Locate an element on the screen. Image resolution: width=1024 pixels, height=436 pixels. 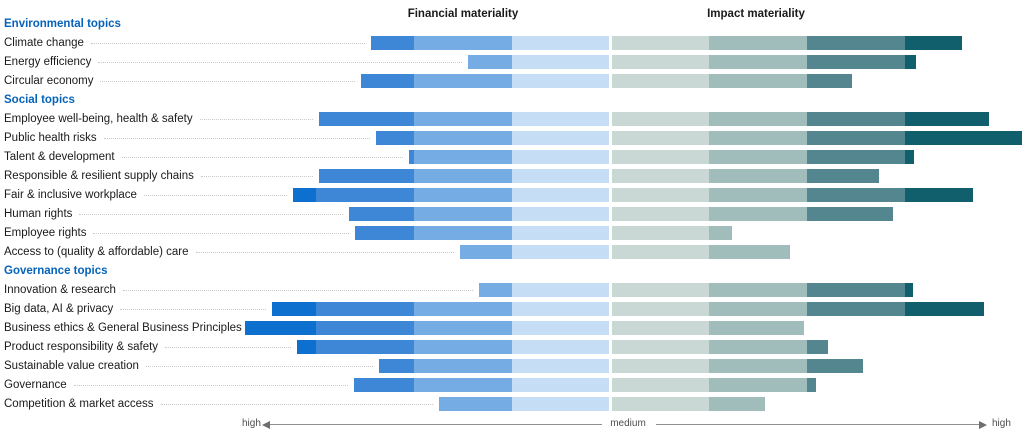
topic-label: Public health risks is located at coordinates (50, 138).